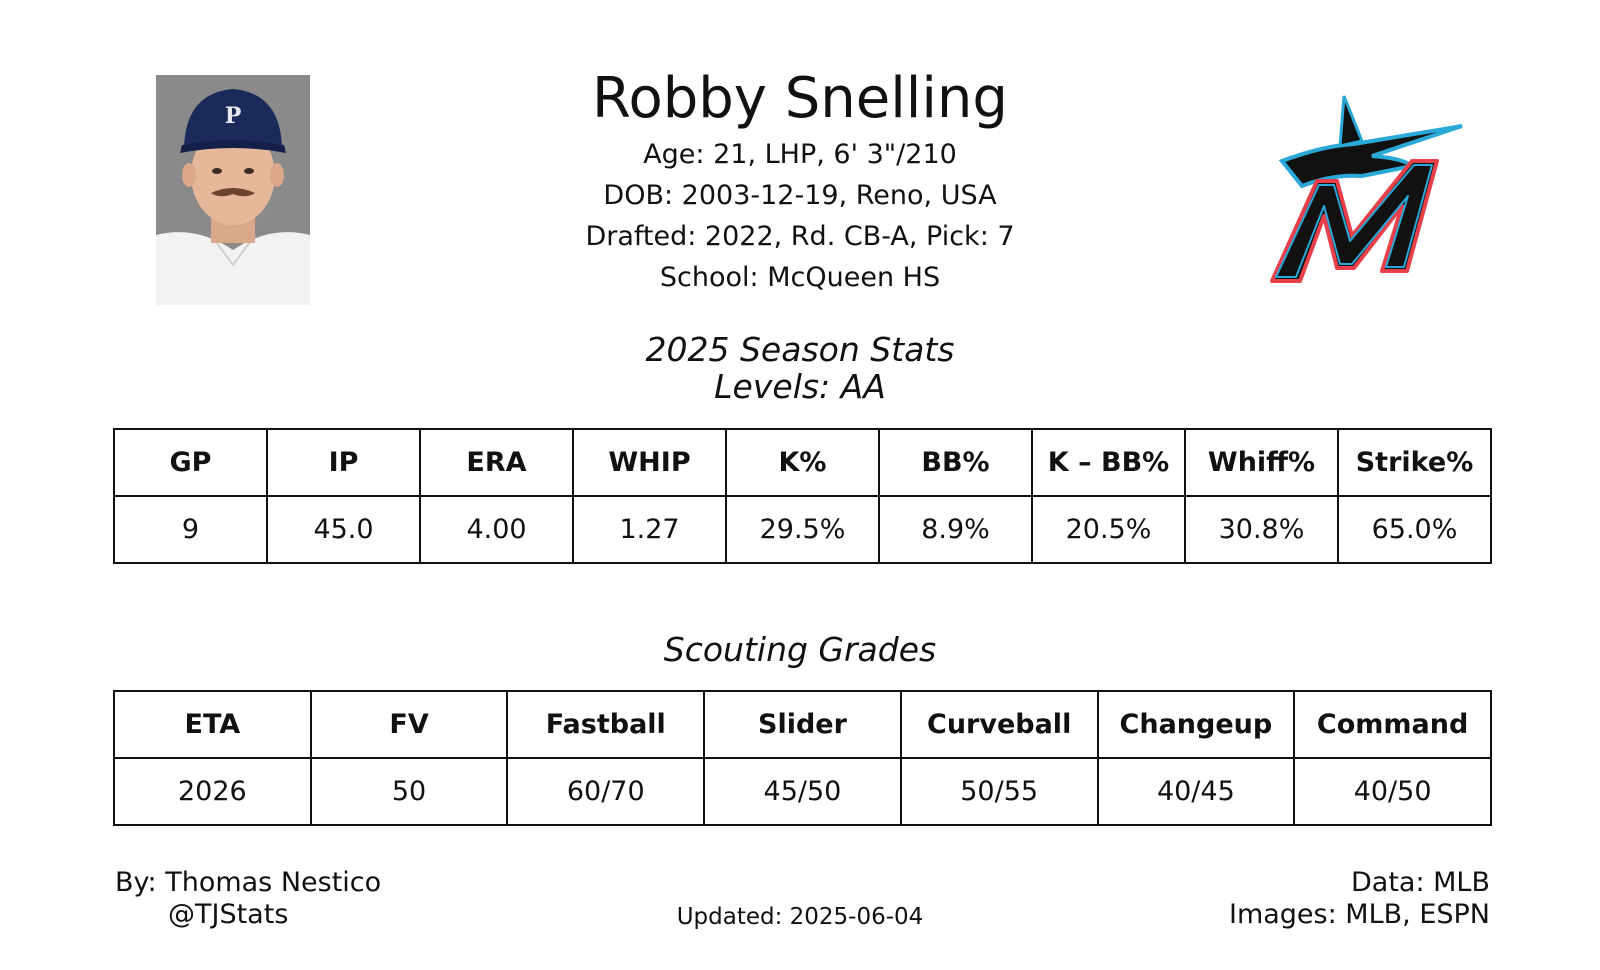 The height and width of the screenshot is (970, 1600). Describe the element at coordinates (343, 462) in the screenshot. I see `stat-header: IP` at that location.